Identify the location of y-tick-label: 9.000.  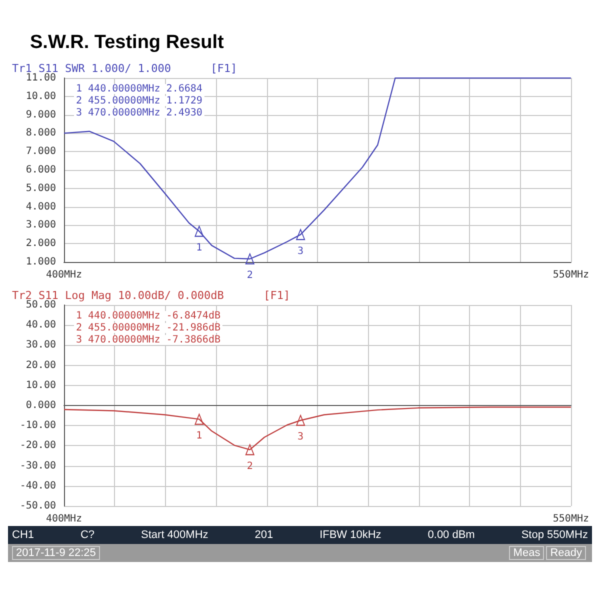
(41, 114).